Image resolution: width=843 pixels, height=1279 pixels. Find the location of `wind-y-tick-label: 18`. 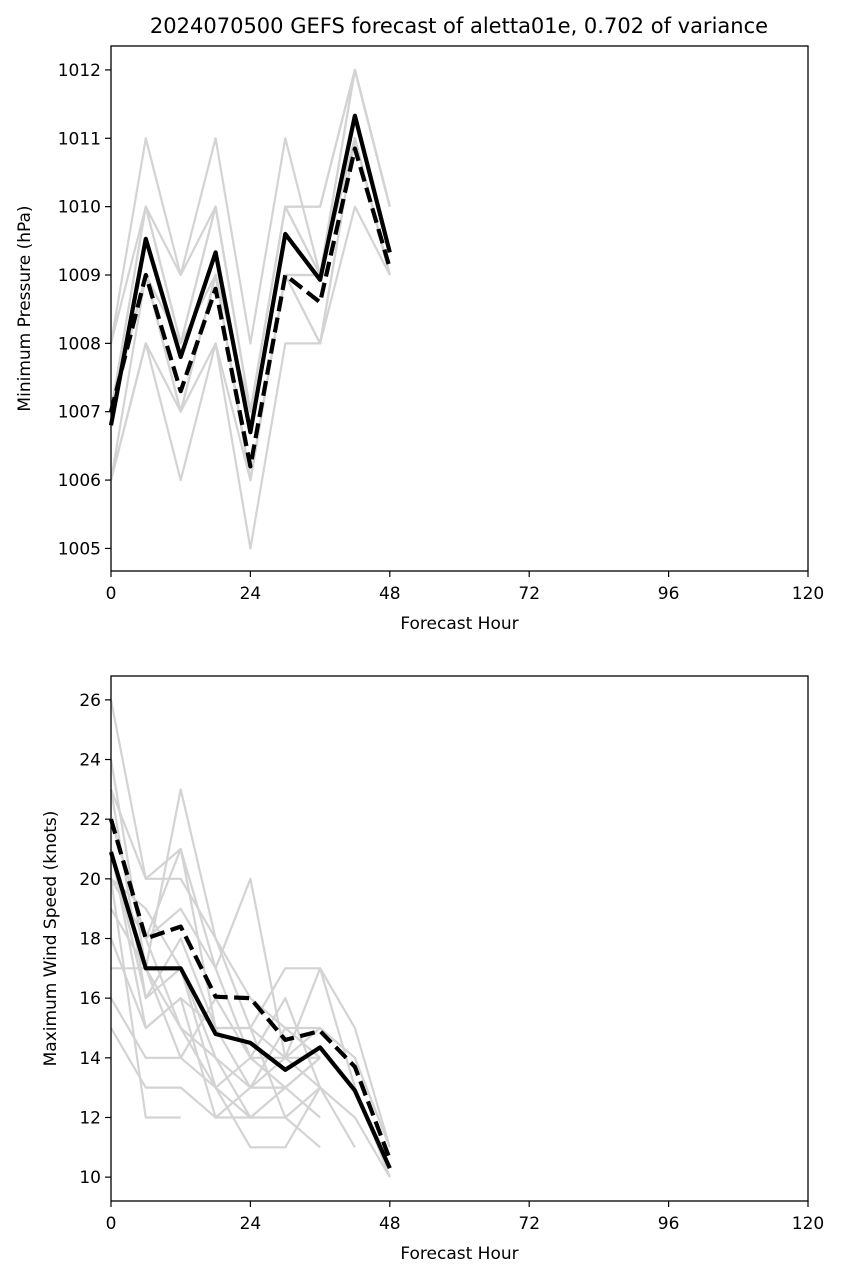

wind-y-tick-label: 18 is located at coordinates (90, 940).